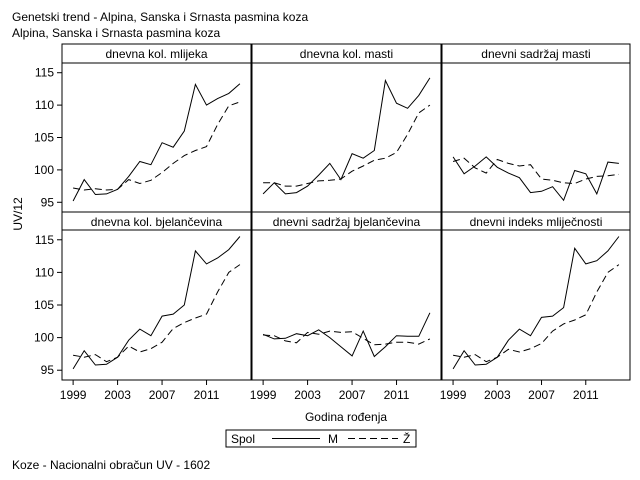 This screenshot has height=480, width=640. What do you see at coordinates (586, 395) in the screenshot?
I see `panel-6-xtick-label: 2011` at bounding box center [586, 395].